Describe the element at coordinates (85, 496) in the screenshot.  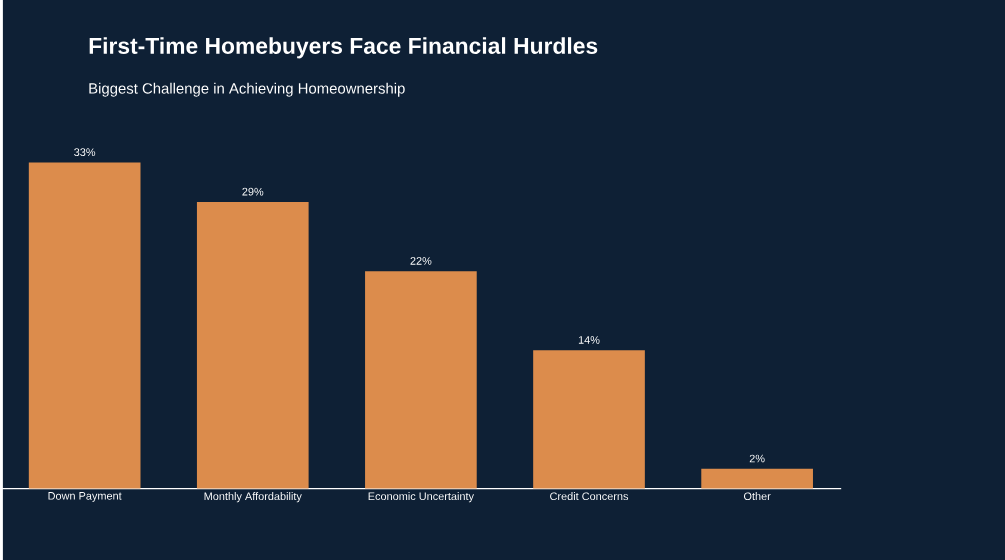
I see `x-tick-label: Down Payment` at that location.